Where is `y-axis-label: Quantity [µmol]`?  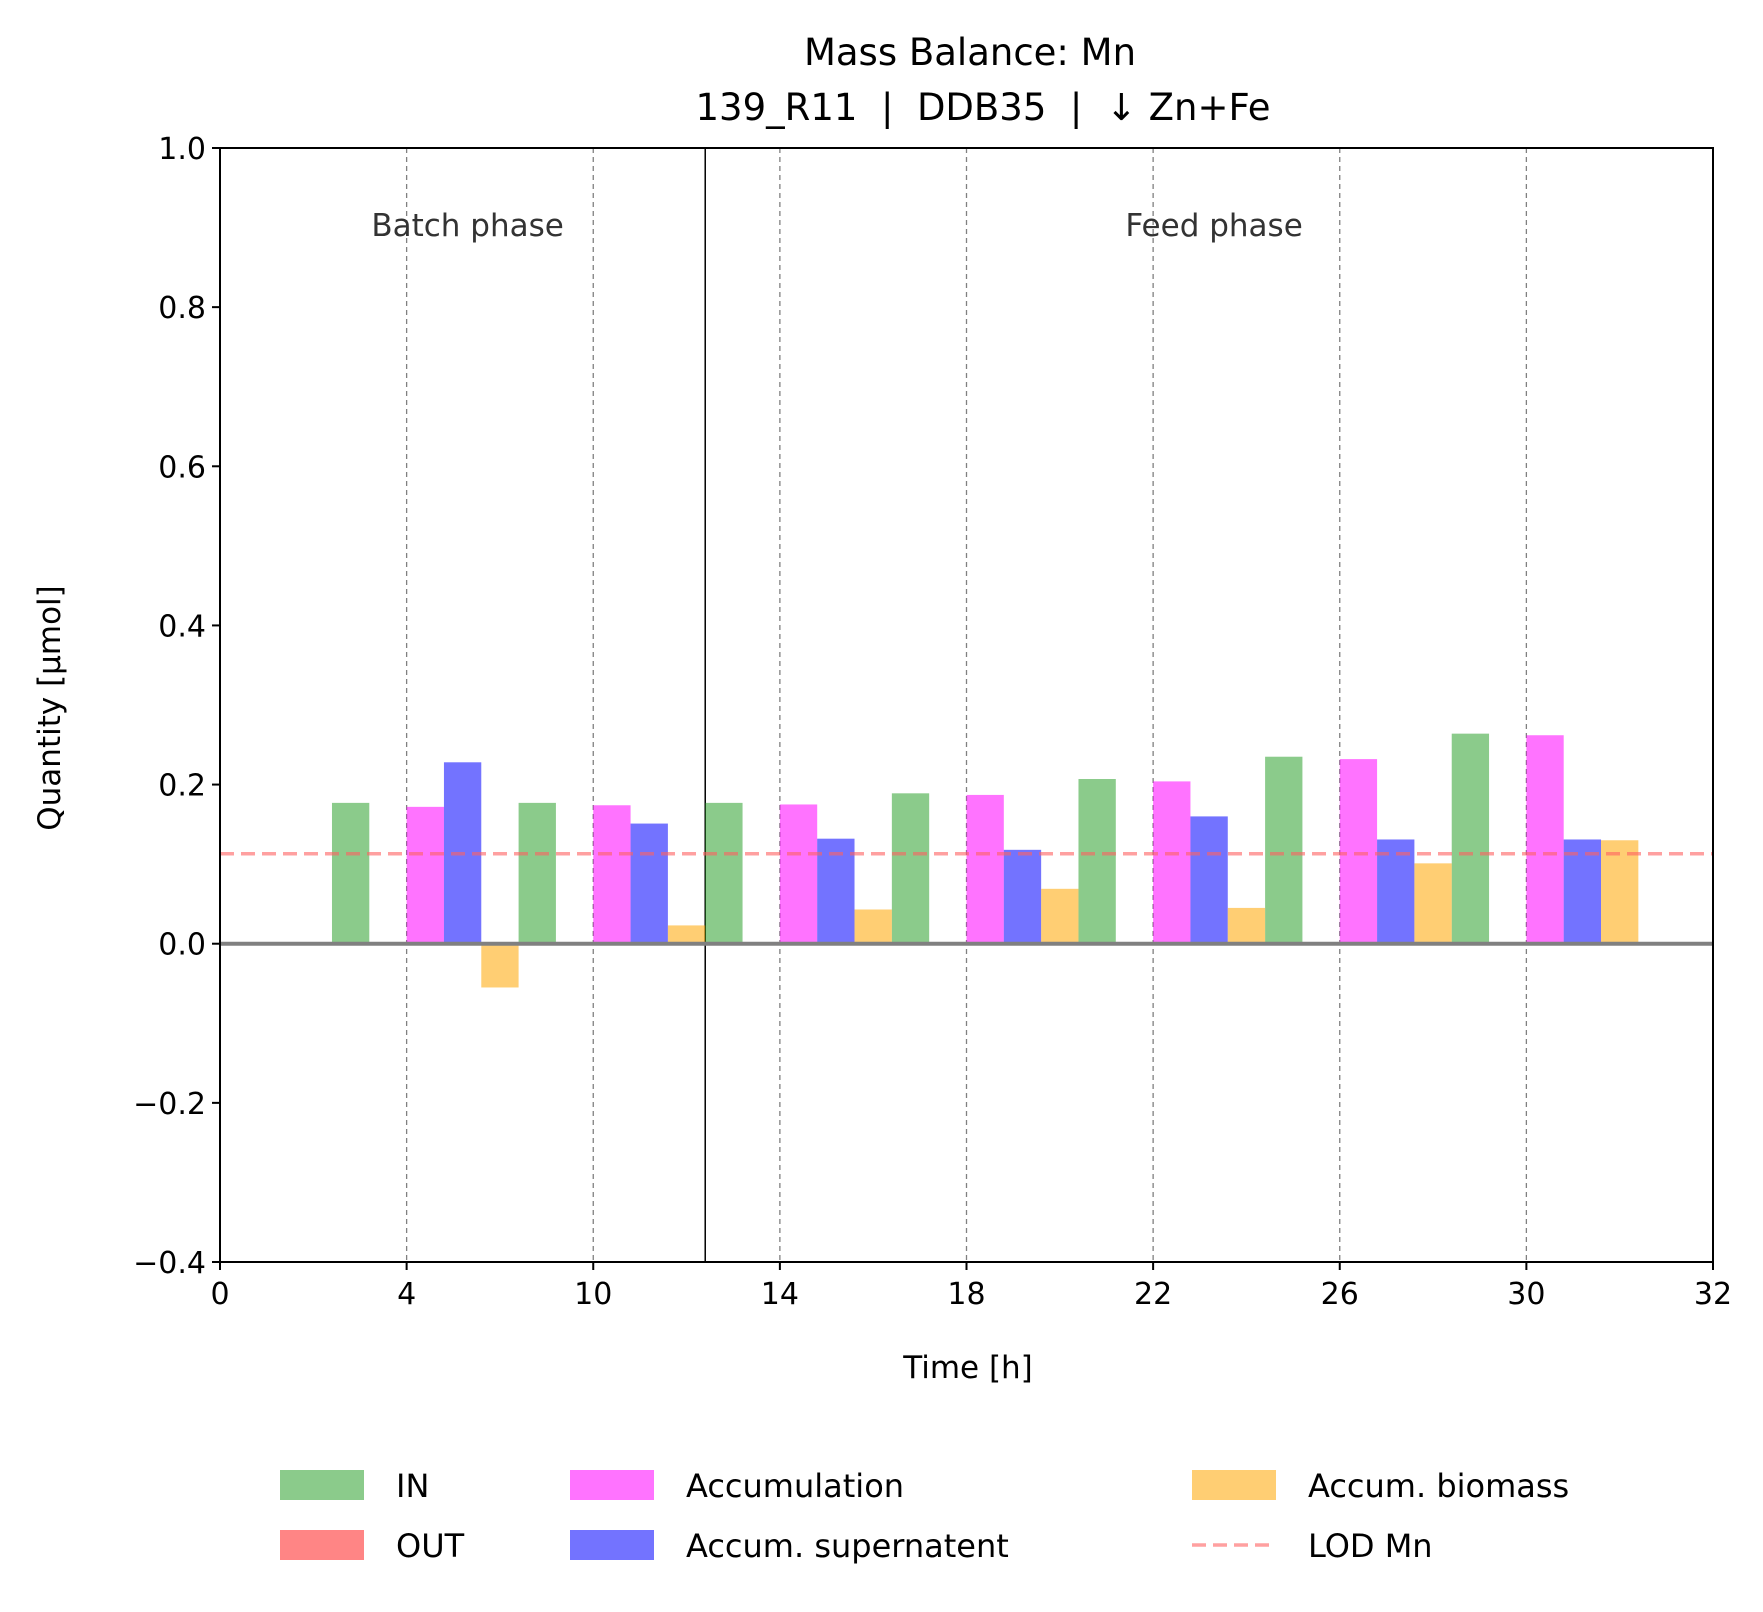 y-axis-label: Quantity [µmol] is located at coordinates (50, 708).